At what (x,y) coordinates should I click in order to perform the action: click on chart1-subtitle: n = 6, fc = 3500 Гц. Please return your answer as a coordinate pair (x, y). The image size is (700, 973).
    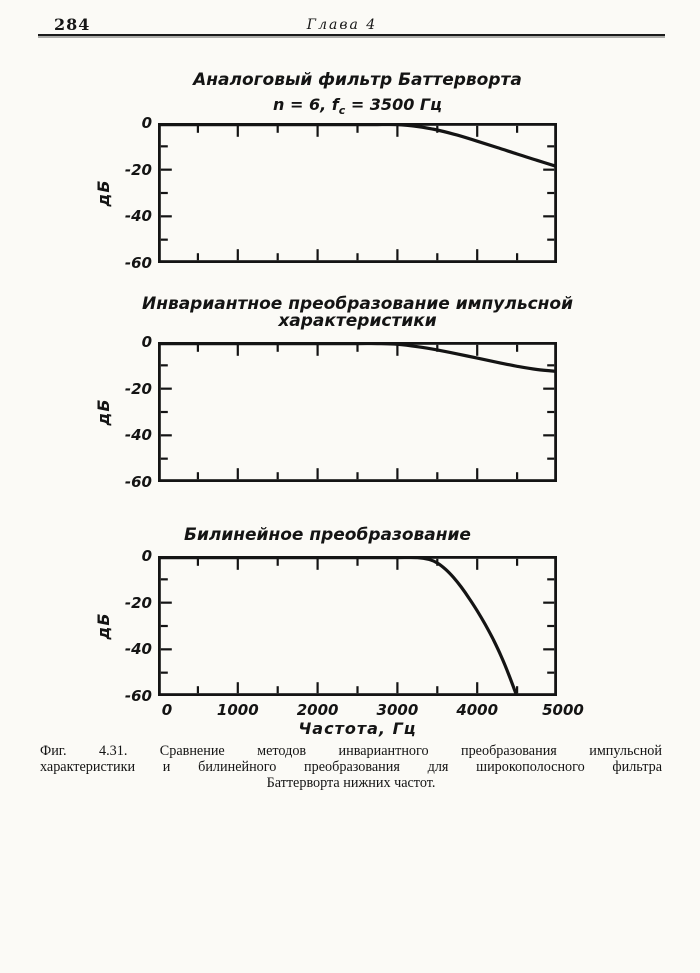
    Looking at the image, I should click on (357, 106).